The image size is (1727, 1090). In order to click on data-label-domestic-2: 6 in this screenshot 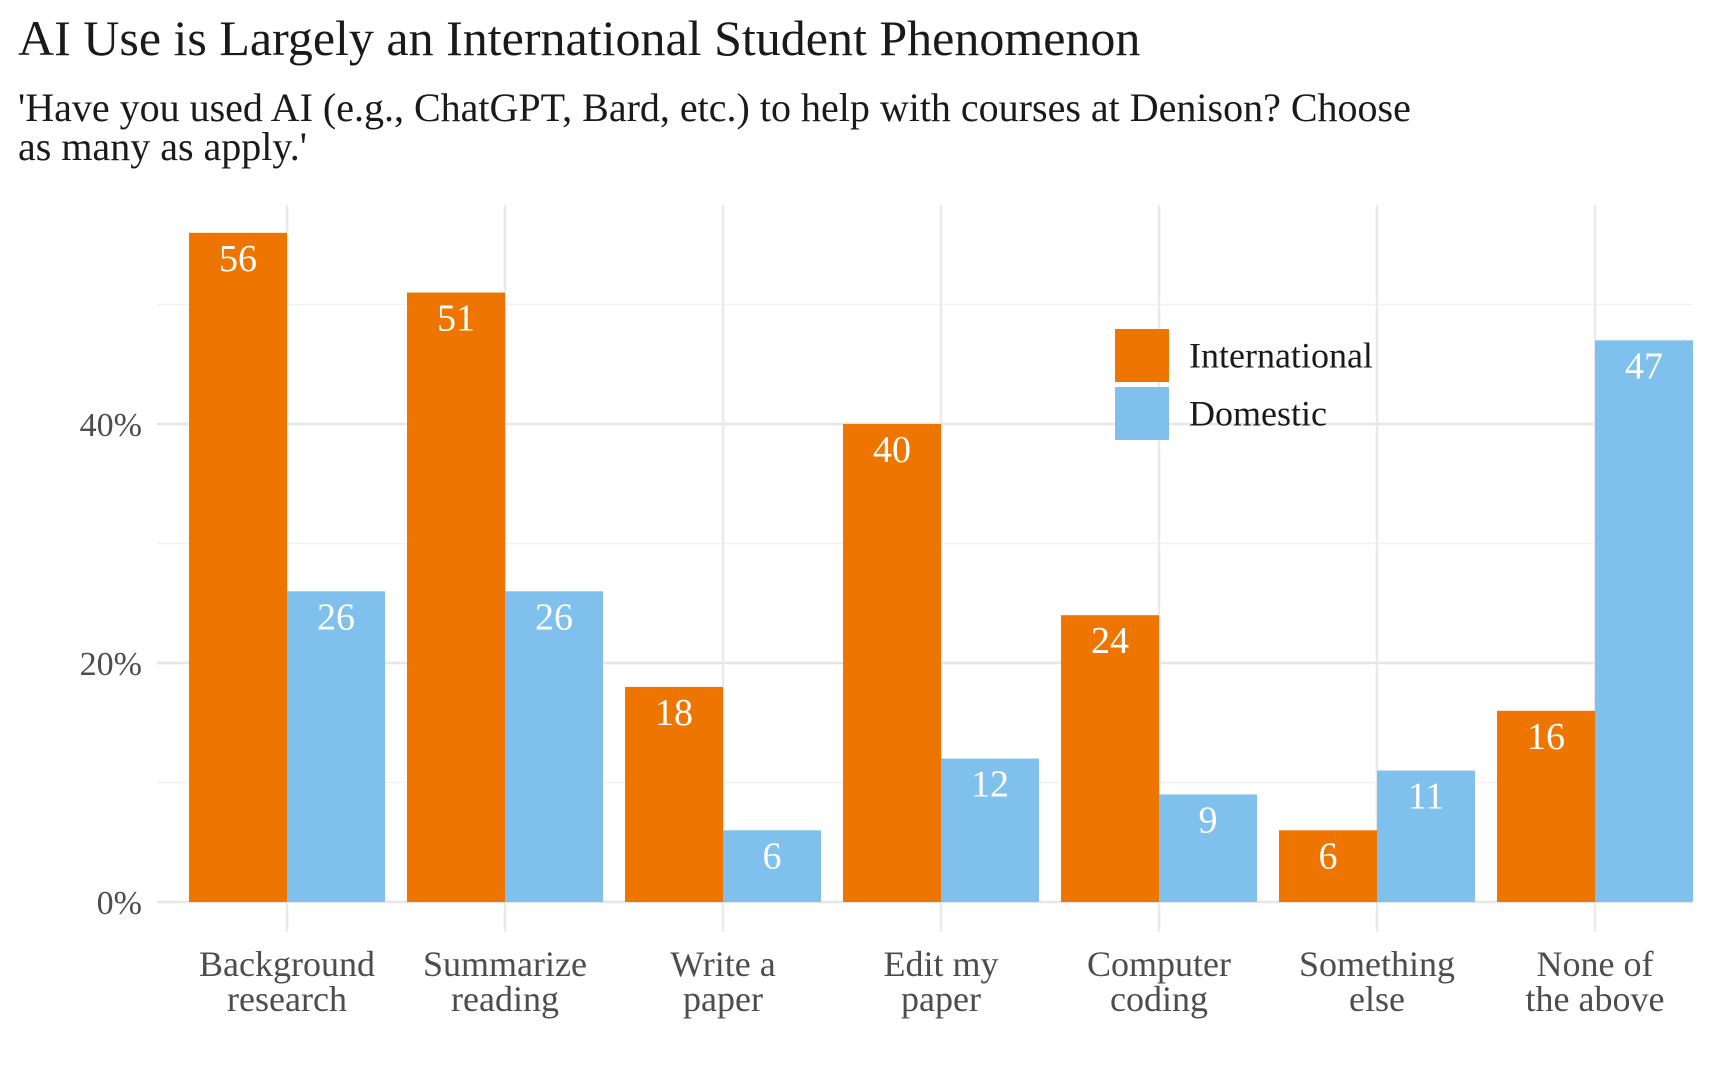, I will do `click(772, 856)`.